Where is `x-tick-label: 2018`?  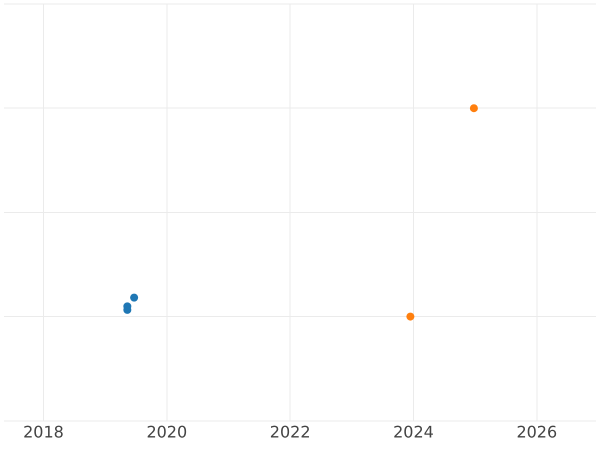
x-tick-label: 2018 is located at coordinates (43, 432).